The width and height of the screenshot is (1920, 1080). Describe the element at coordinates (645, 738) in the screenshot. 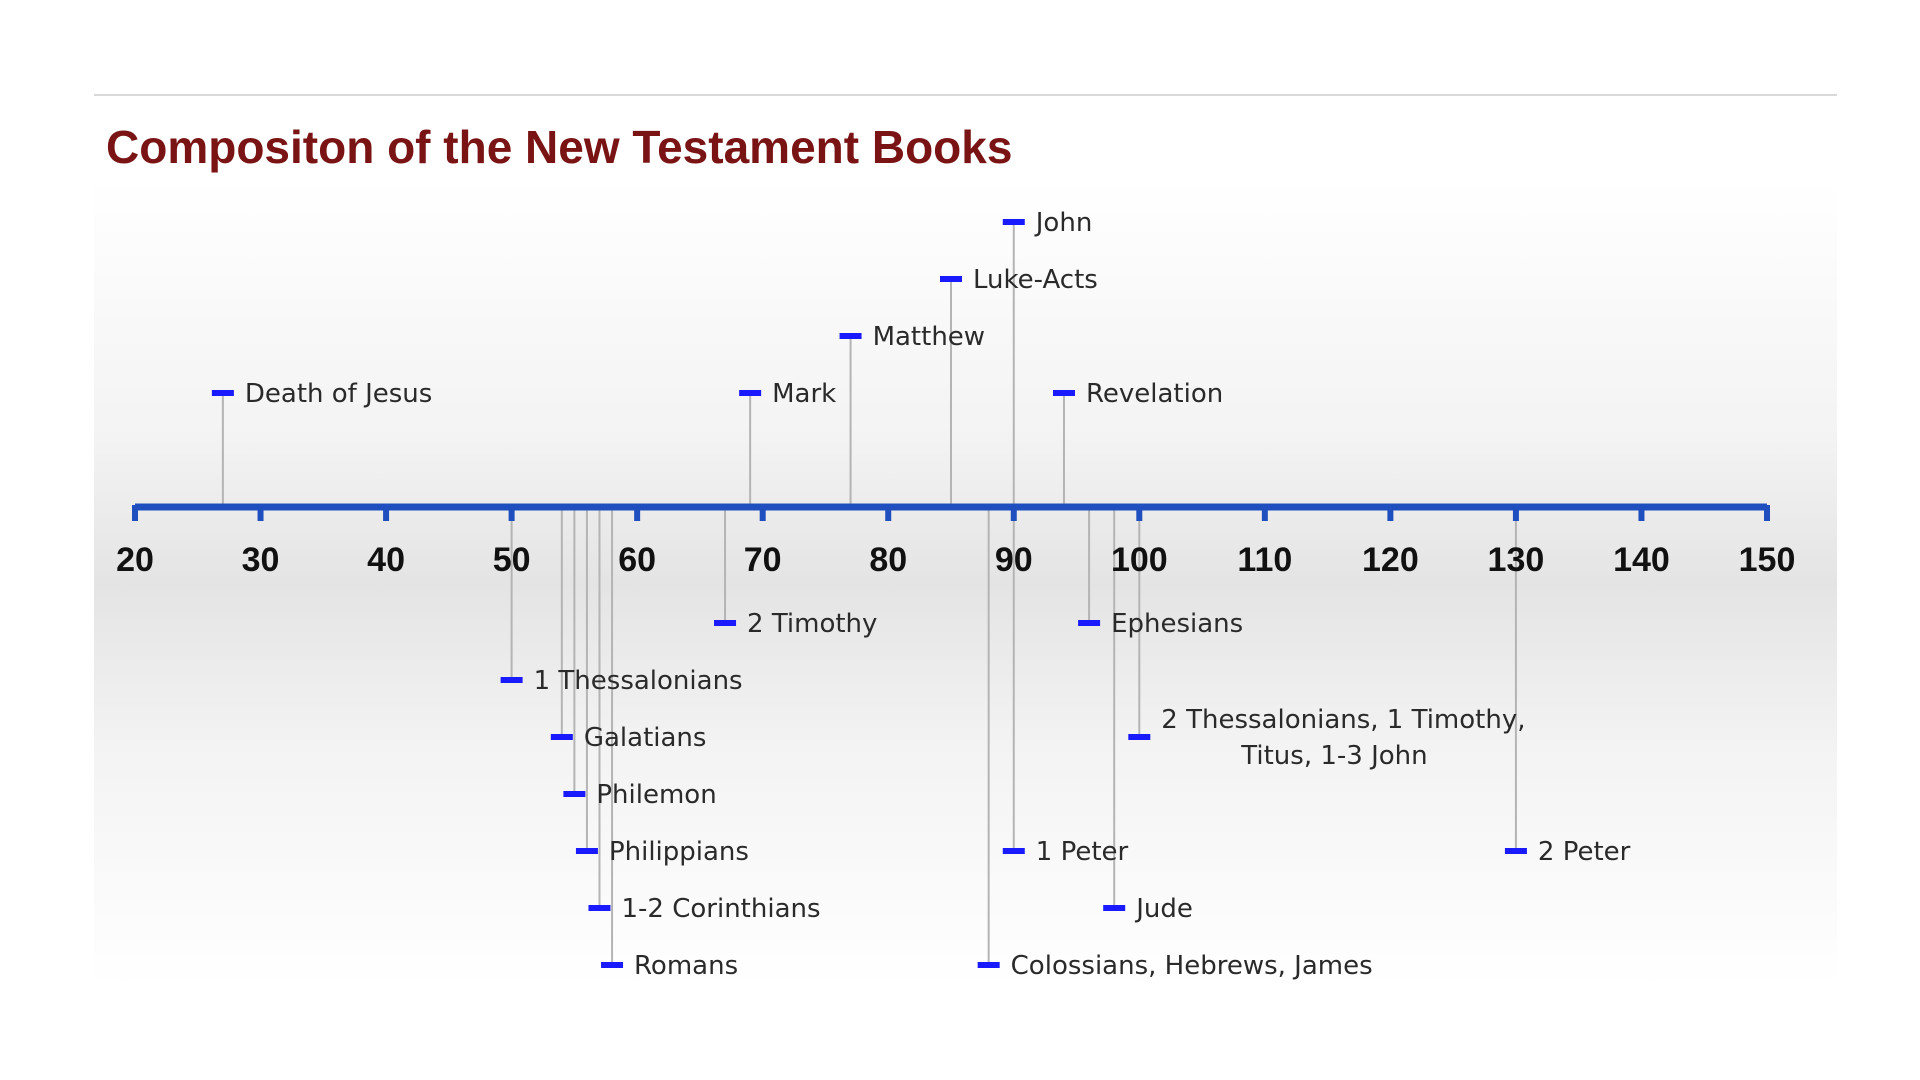

I see `event-label: Galatians` at that location.